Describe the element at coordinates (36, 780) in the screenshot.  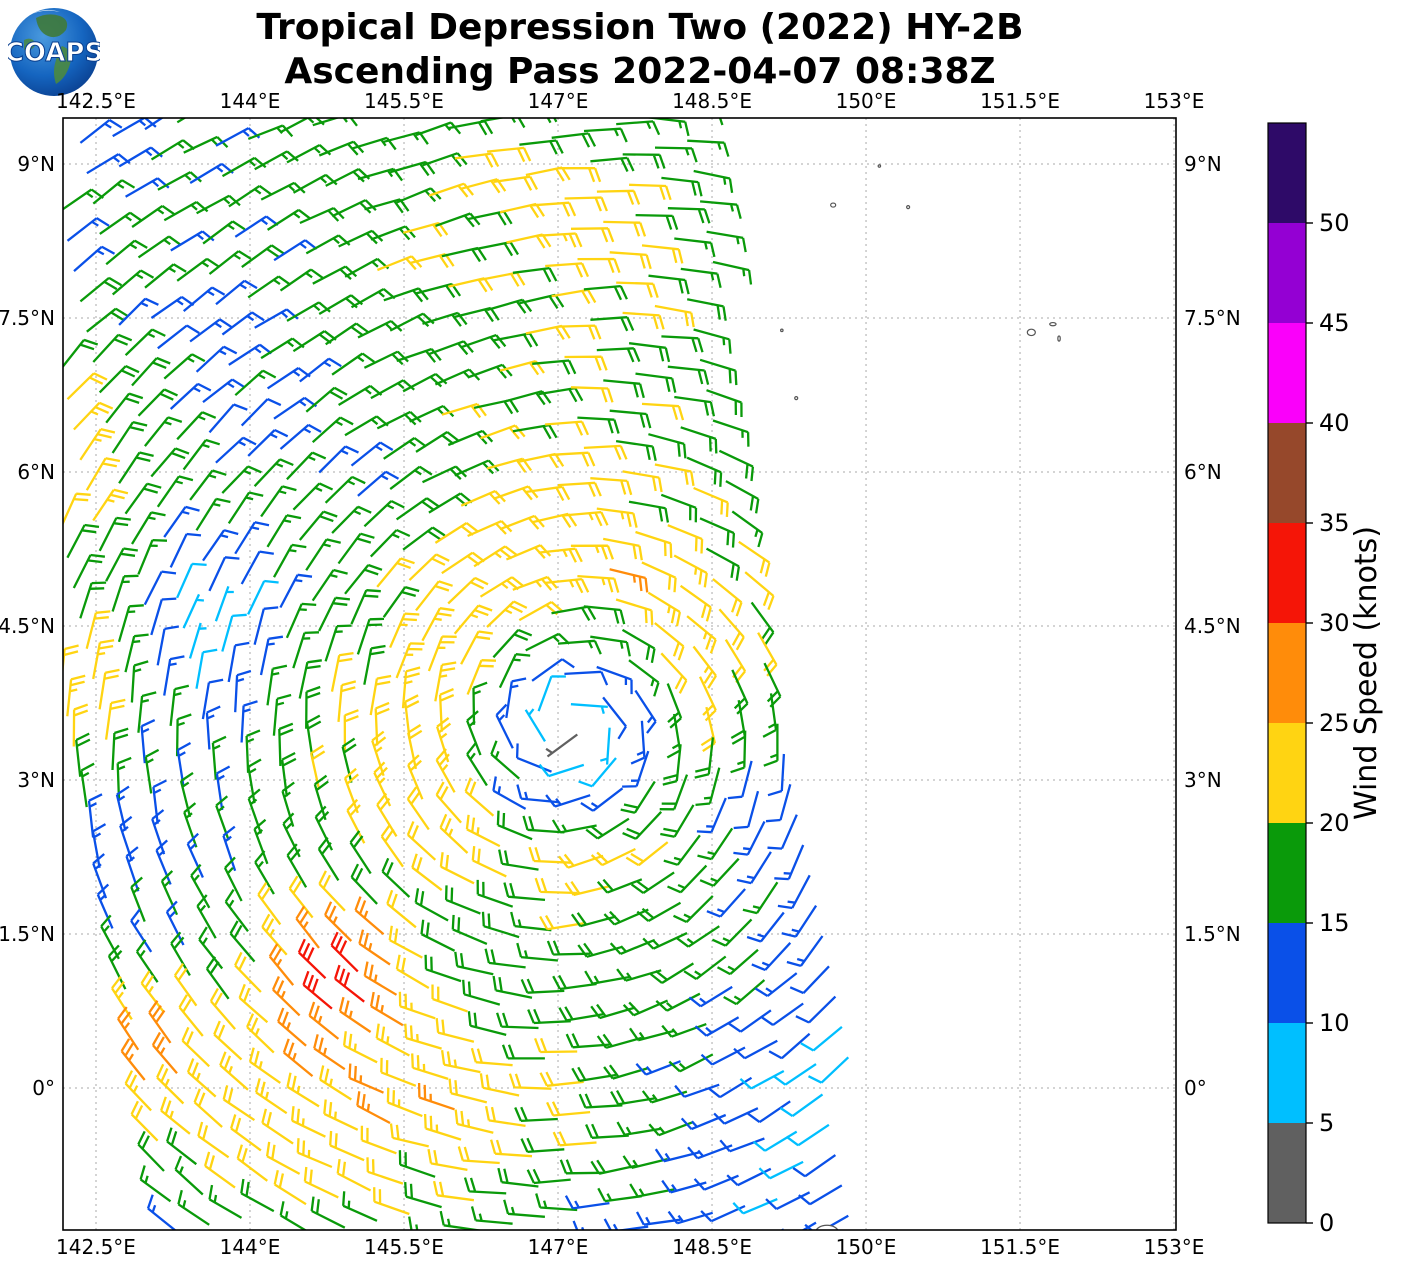
I see `y-tick-left: 3°N` at that location.